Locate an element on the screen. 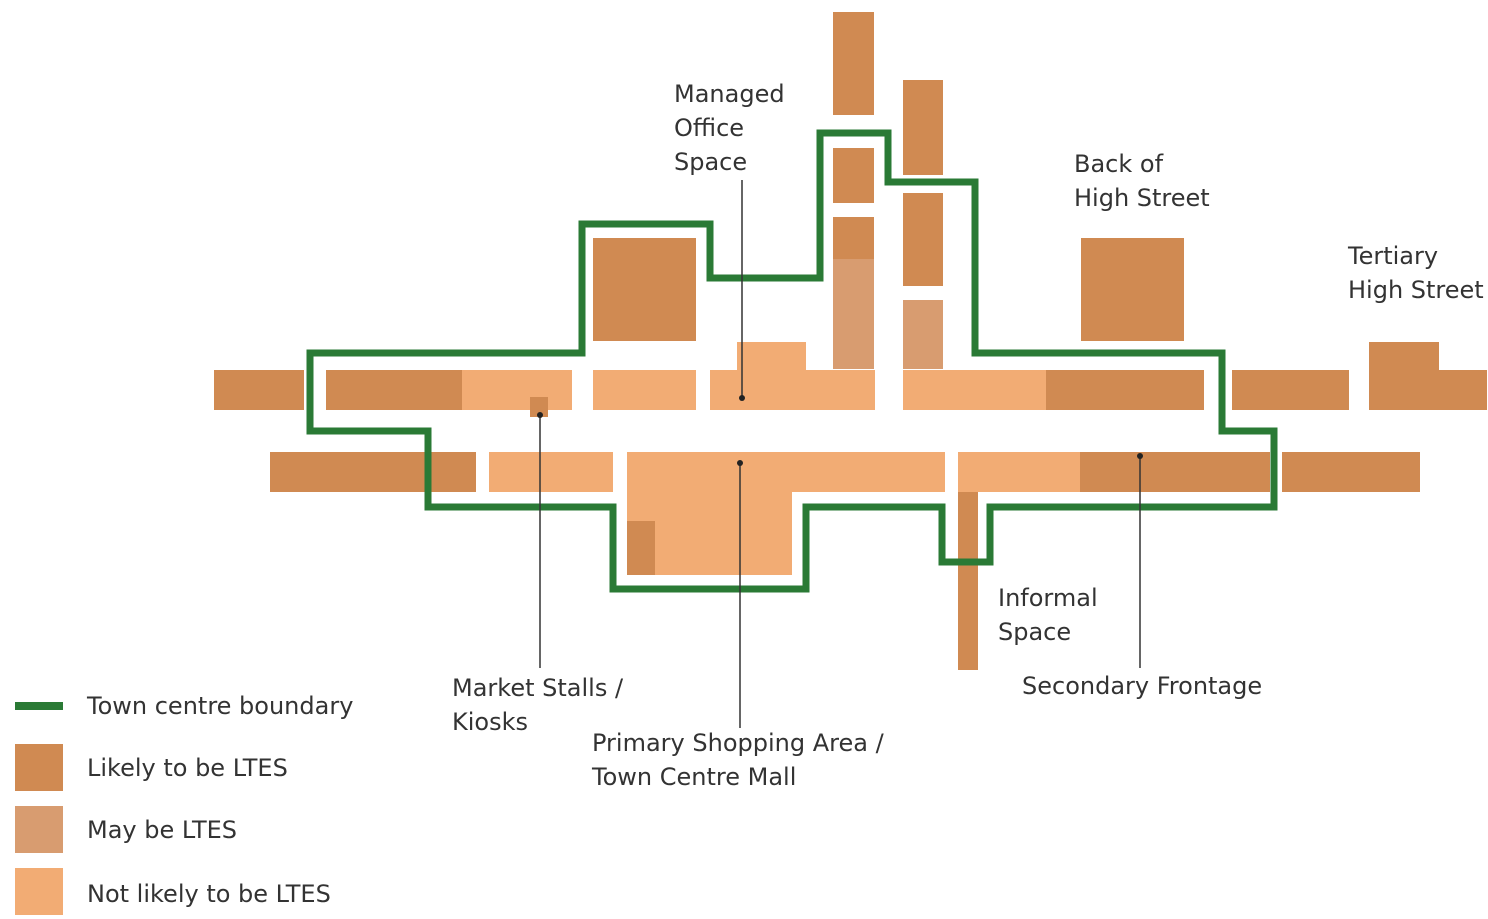  area-label: Informal is located at coordinates (1048, 598).